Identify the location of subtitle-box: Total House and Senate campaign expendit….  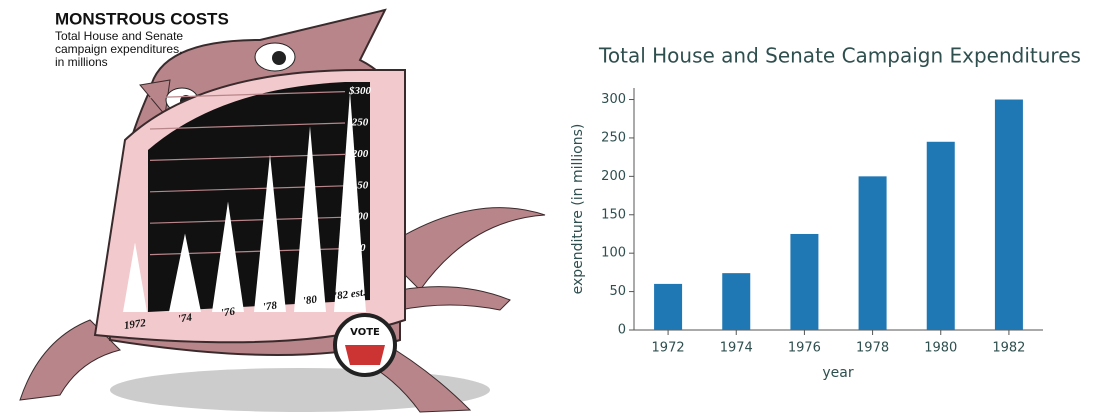
(119, 49).